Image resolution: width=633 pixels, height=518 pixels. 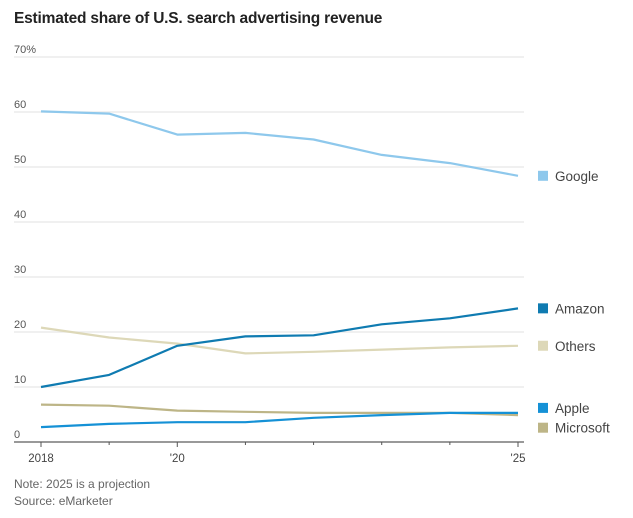 I want to click on series-line-google, so click(x=279, y=143).